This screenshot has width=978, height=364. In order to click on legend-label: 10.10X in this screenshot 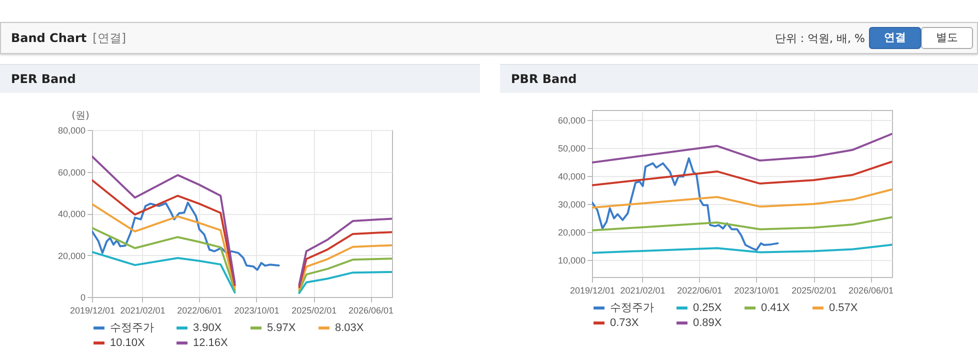, I will do `click(128, 343)`.